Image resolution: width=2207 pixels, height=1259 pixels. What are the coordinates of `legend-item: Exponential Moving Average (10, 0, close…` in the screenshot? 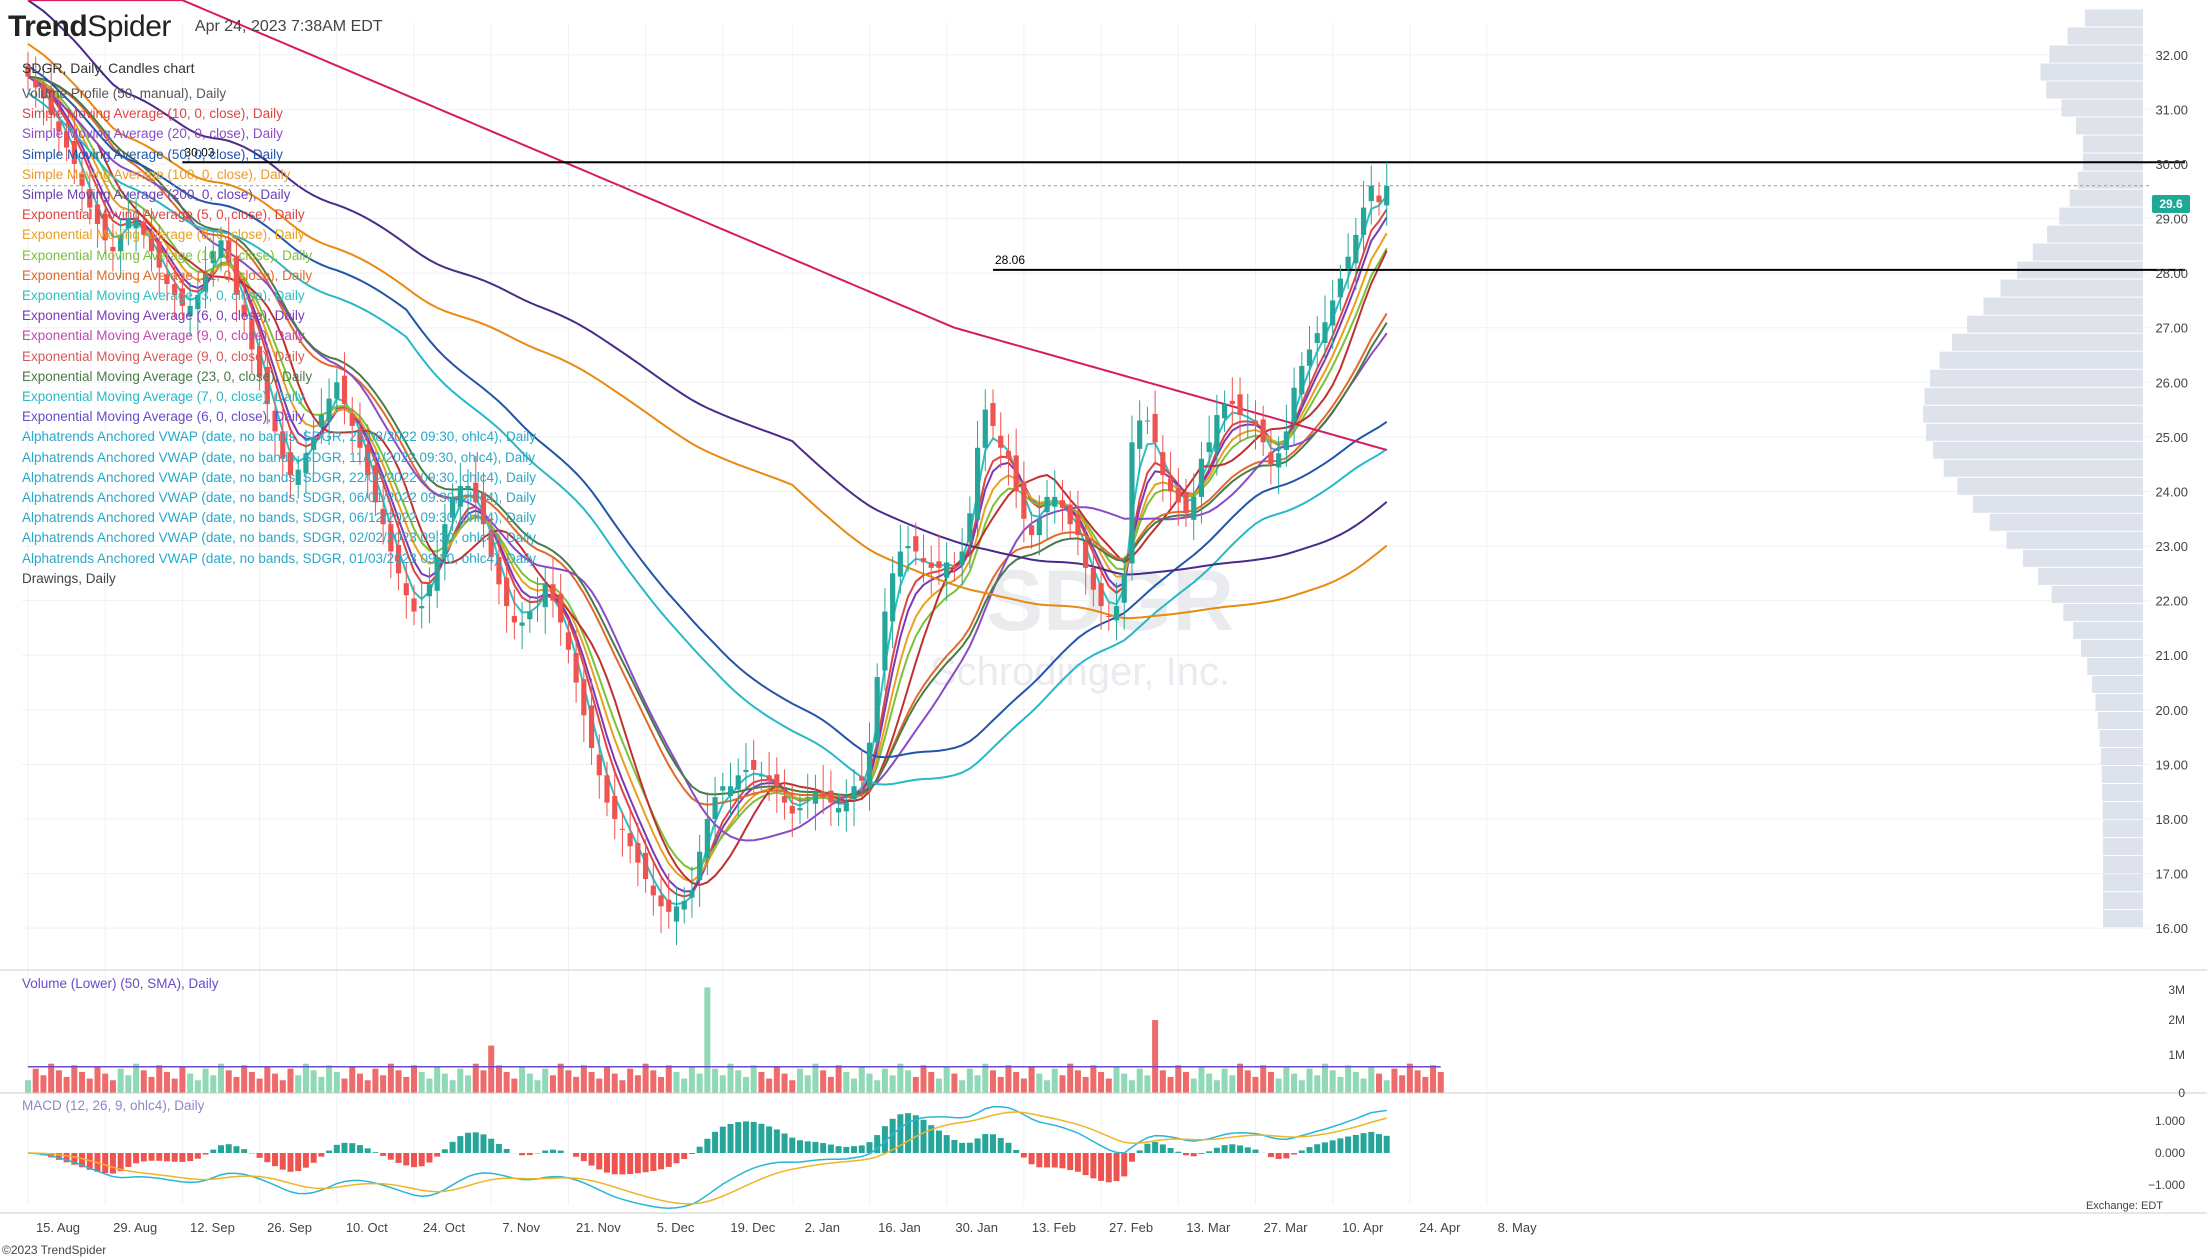 It's located at (167, 255).